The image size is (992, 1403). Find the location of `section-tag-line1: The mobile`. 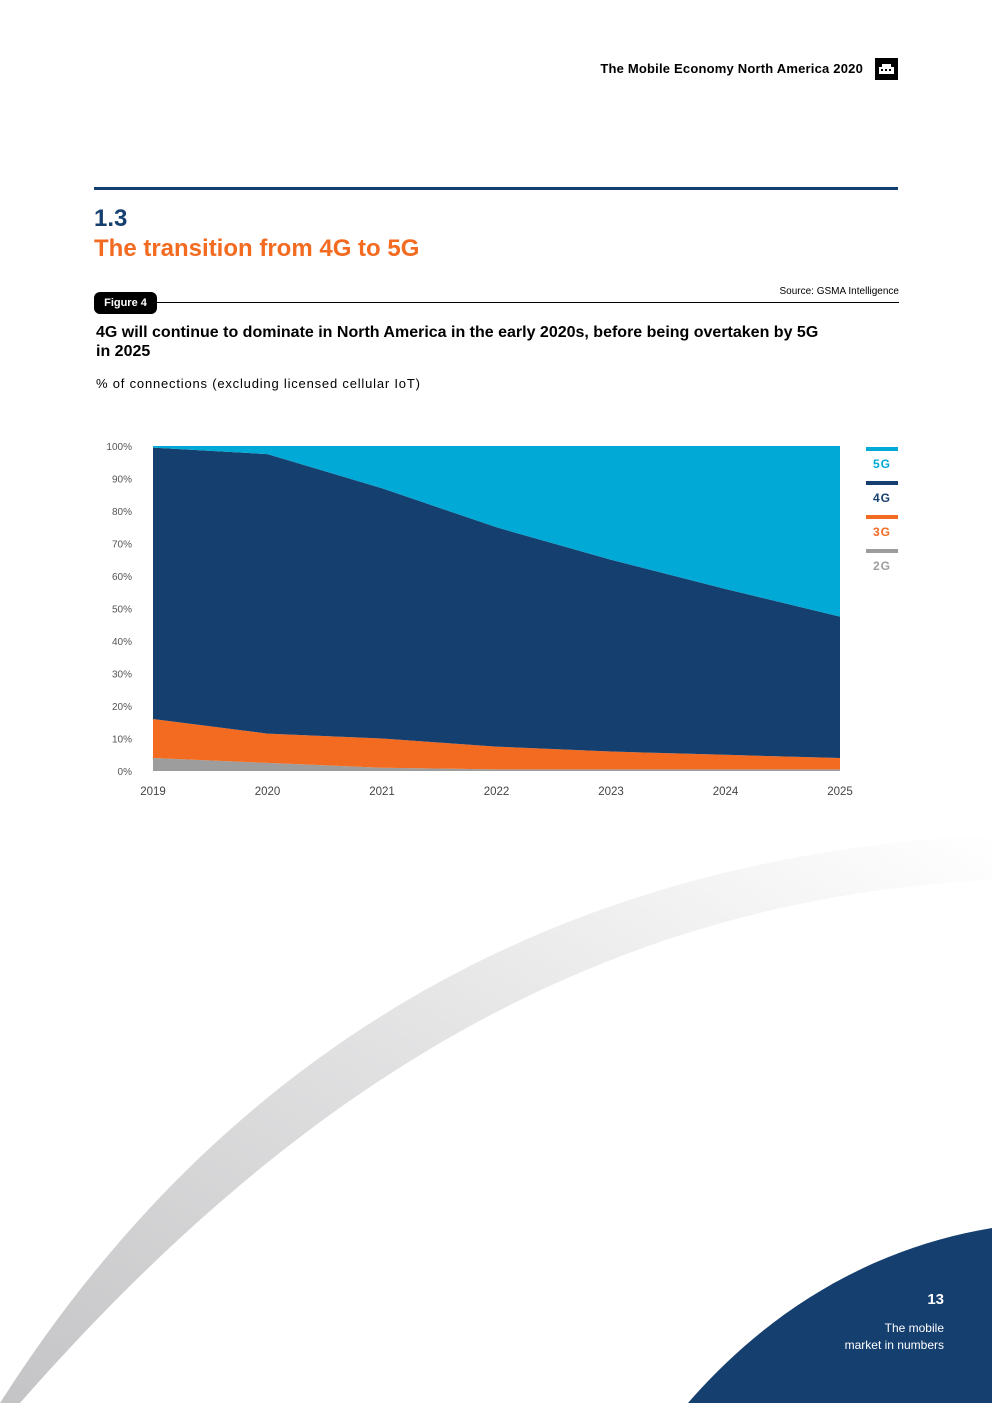

section-tag-line1: The mobile is located at coordinates (914, 1328).